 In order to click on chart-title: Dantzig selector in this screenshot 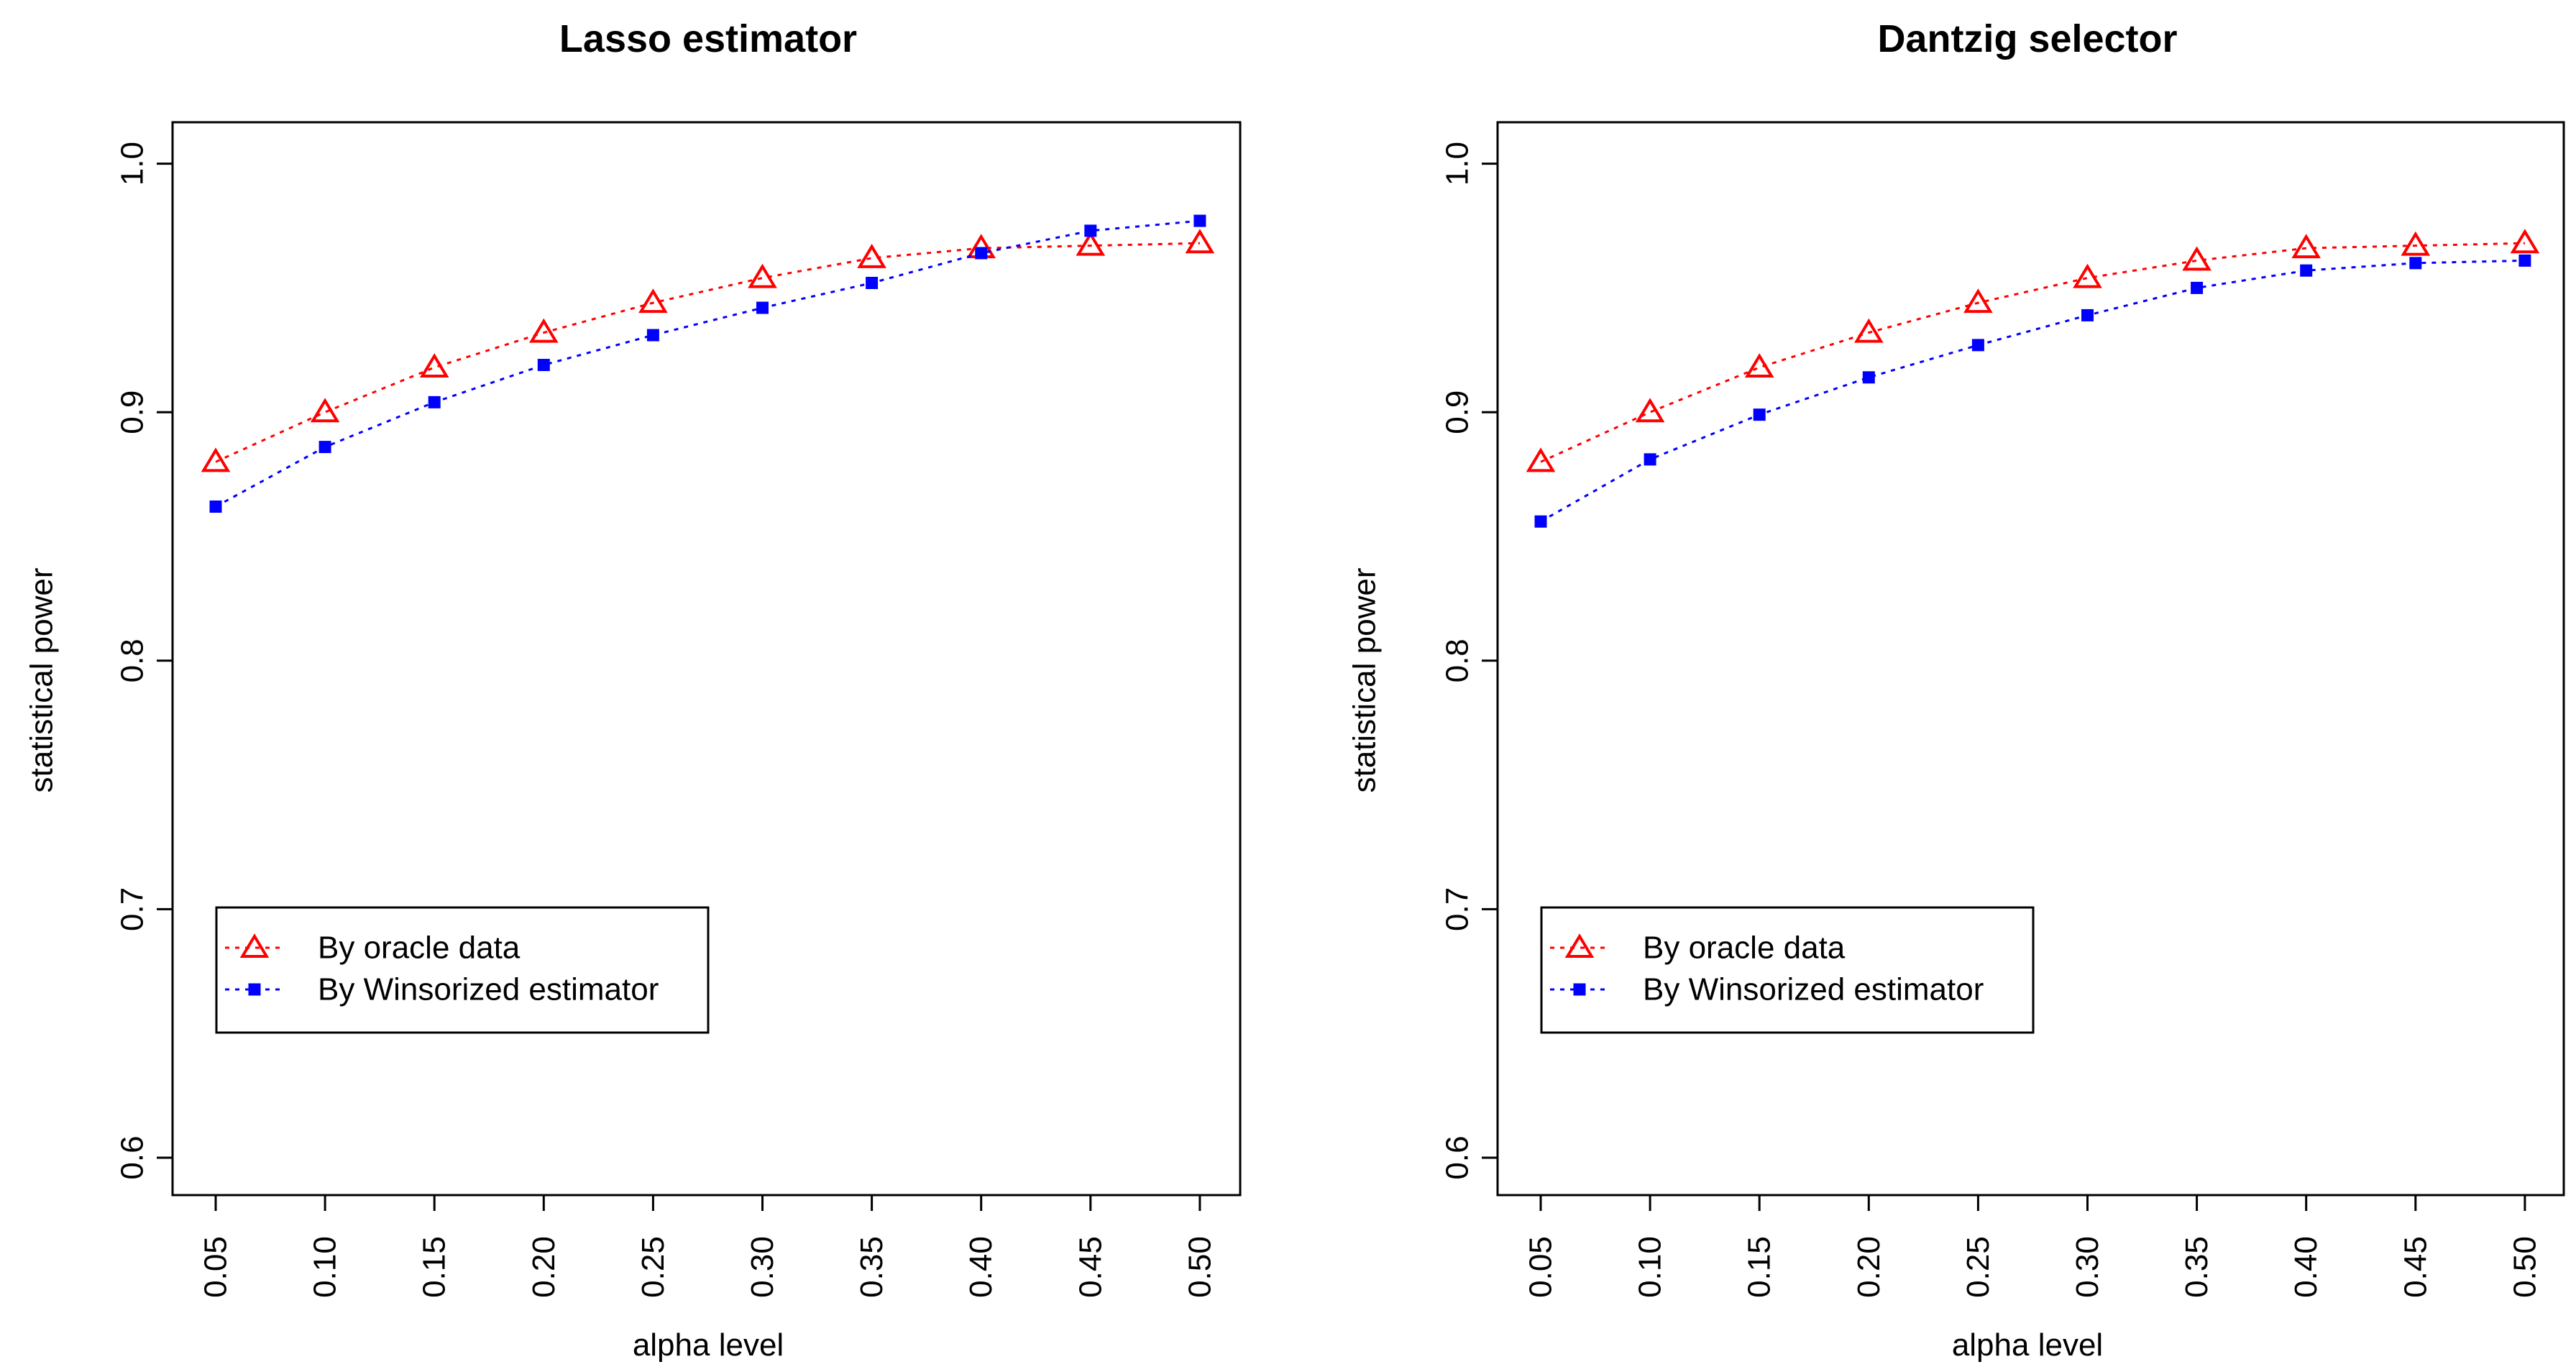, I will do `click(2027, 38)`.